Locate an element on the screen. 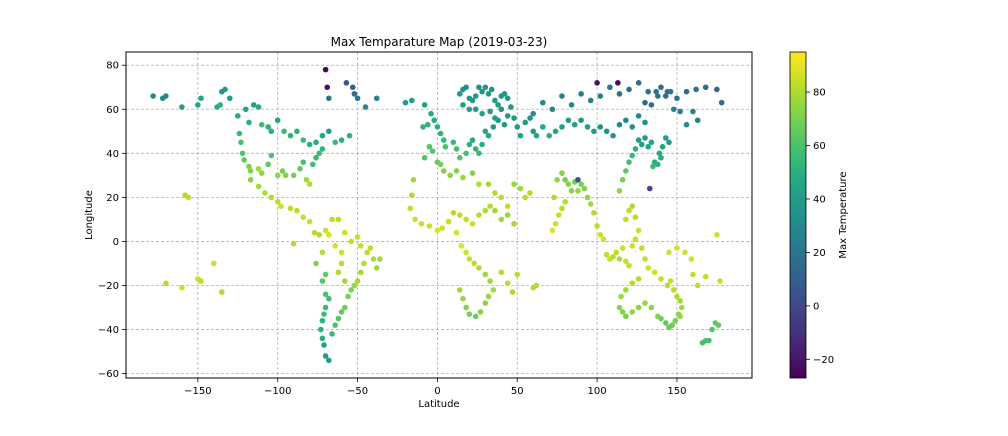  x-tick-label: 0 is located at coordinates (437, 391).